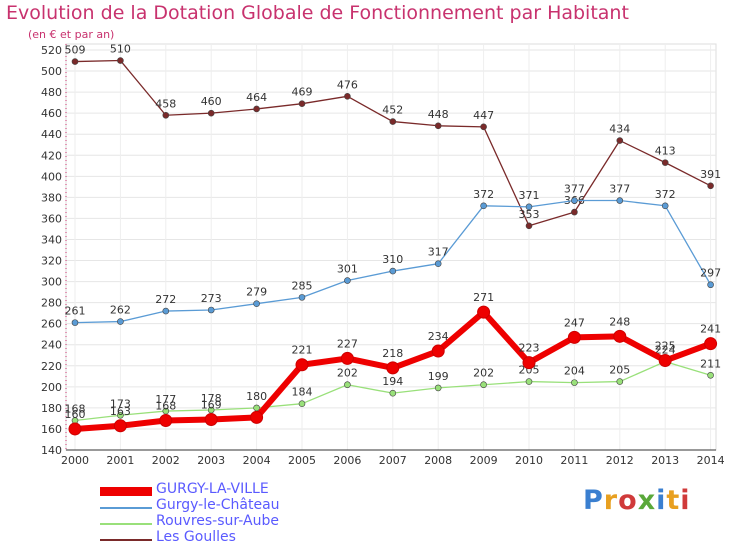 Image resolution: width=750 pixels, height=550 pixels. Describe the element at coordinates (51, 345) in the screenshot. I see `y-tick-label: 240` at that location.